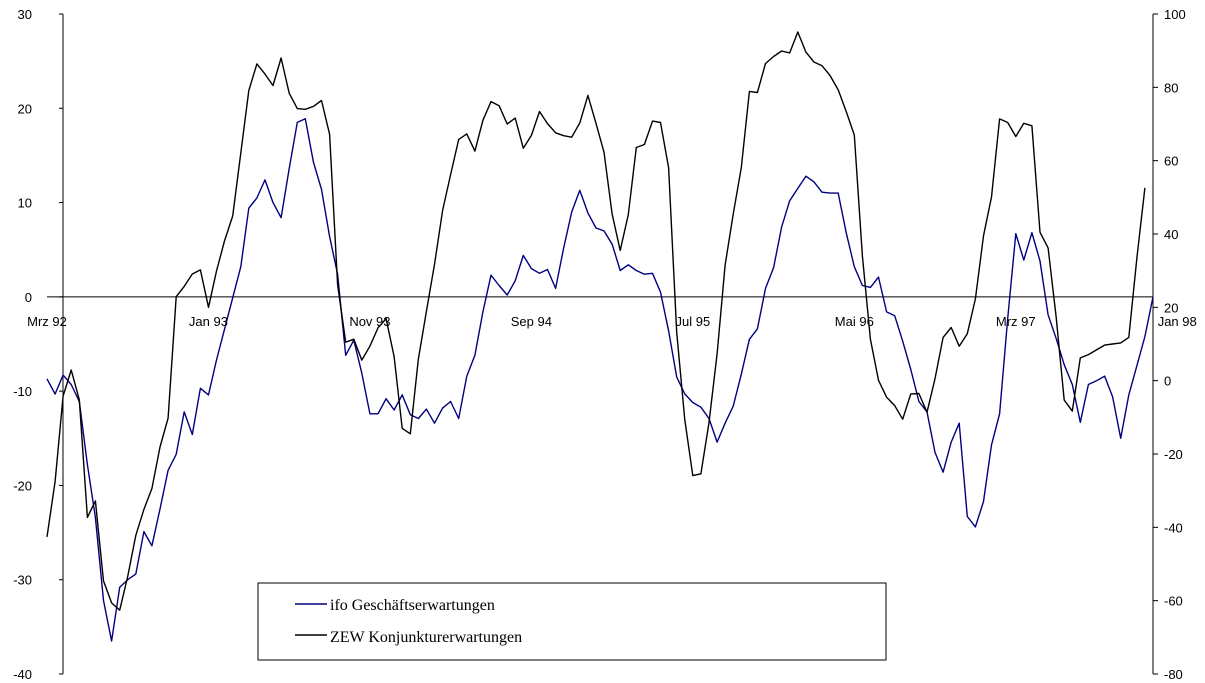 The width and height of the screenshot is (1205, 683). Describe the element at coordinates (22, 580) in the screenshot. I see `left-tick-label: -30` at that location.